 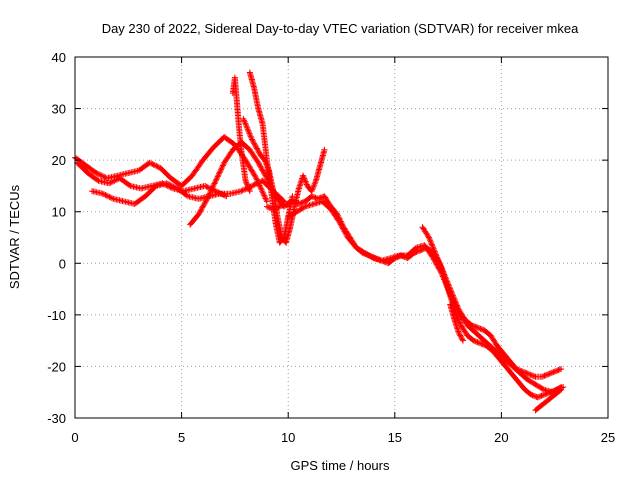 I want to click on series-12-markers, so click(x=548, y=400).